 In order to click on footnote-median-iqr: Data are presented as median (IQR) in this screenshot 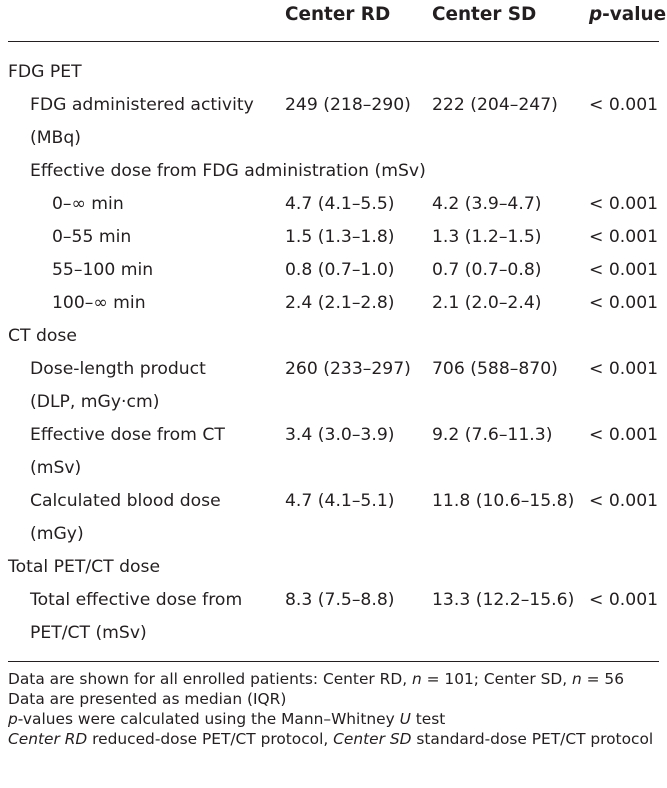, I will do `click(147, 699)`.